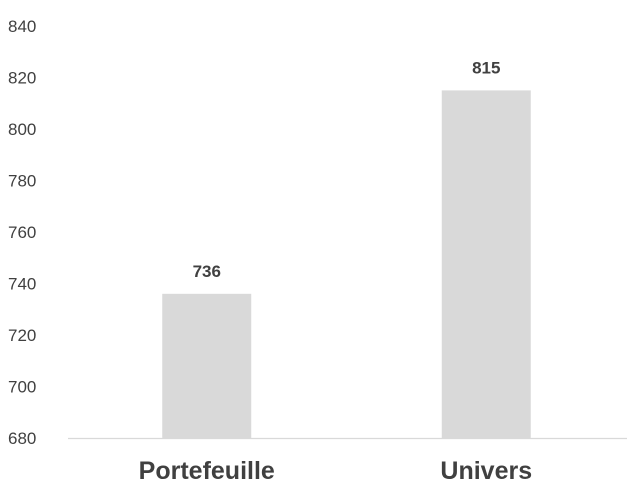  What do you see at coordinates (22, 438) in the screenshot?
I see `y-tick-label: 680` at bounding box center [22, 438].